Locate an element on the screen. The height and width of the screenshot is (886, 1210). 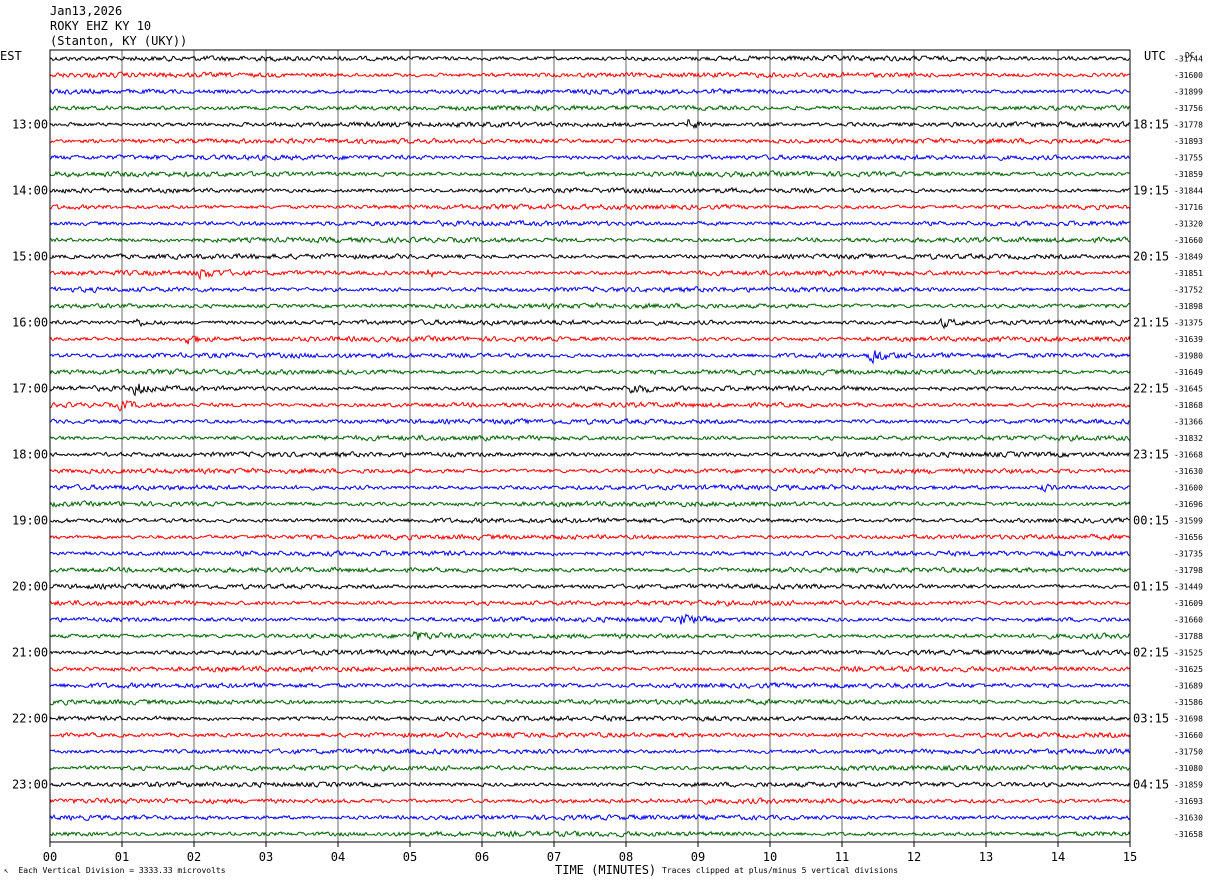
x-tick-label: 08 is located at coordinates (626, 857).